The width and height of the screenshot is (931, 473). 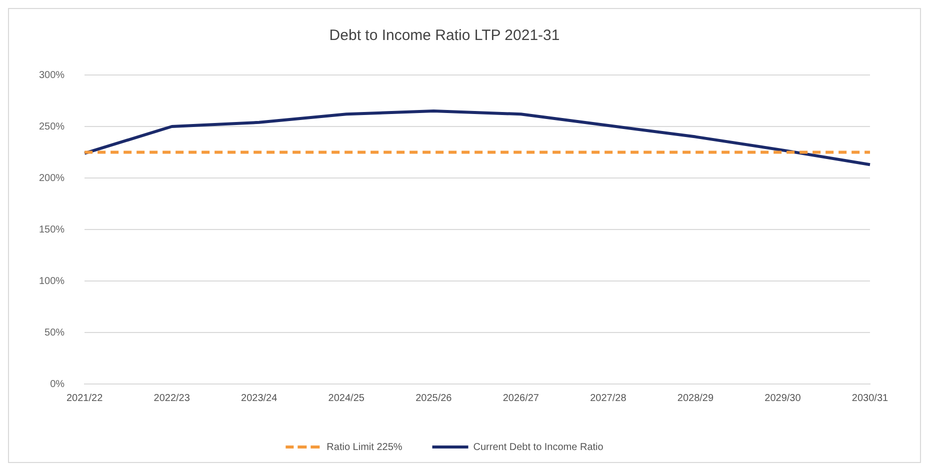 I want to click on legend-label: Current Debt to Income Ratio, so click(x=538, y=447).